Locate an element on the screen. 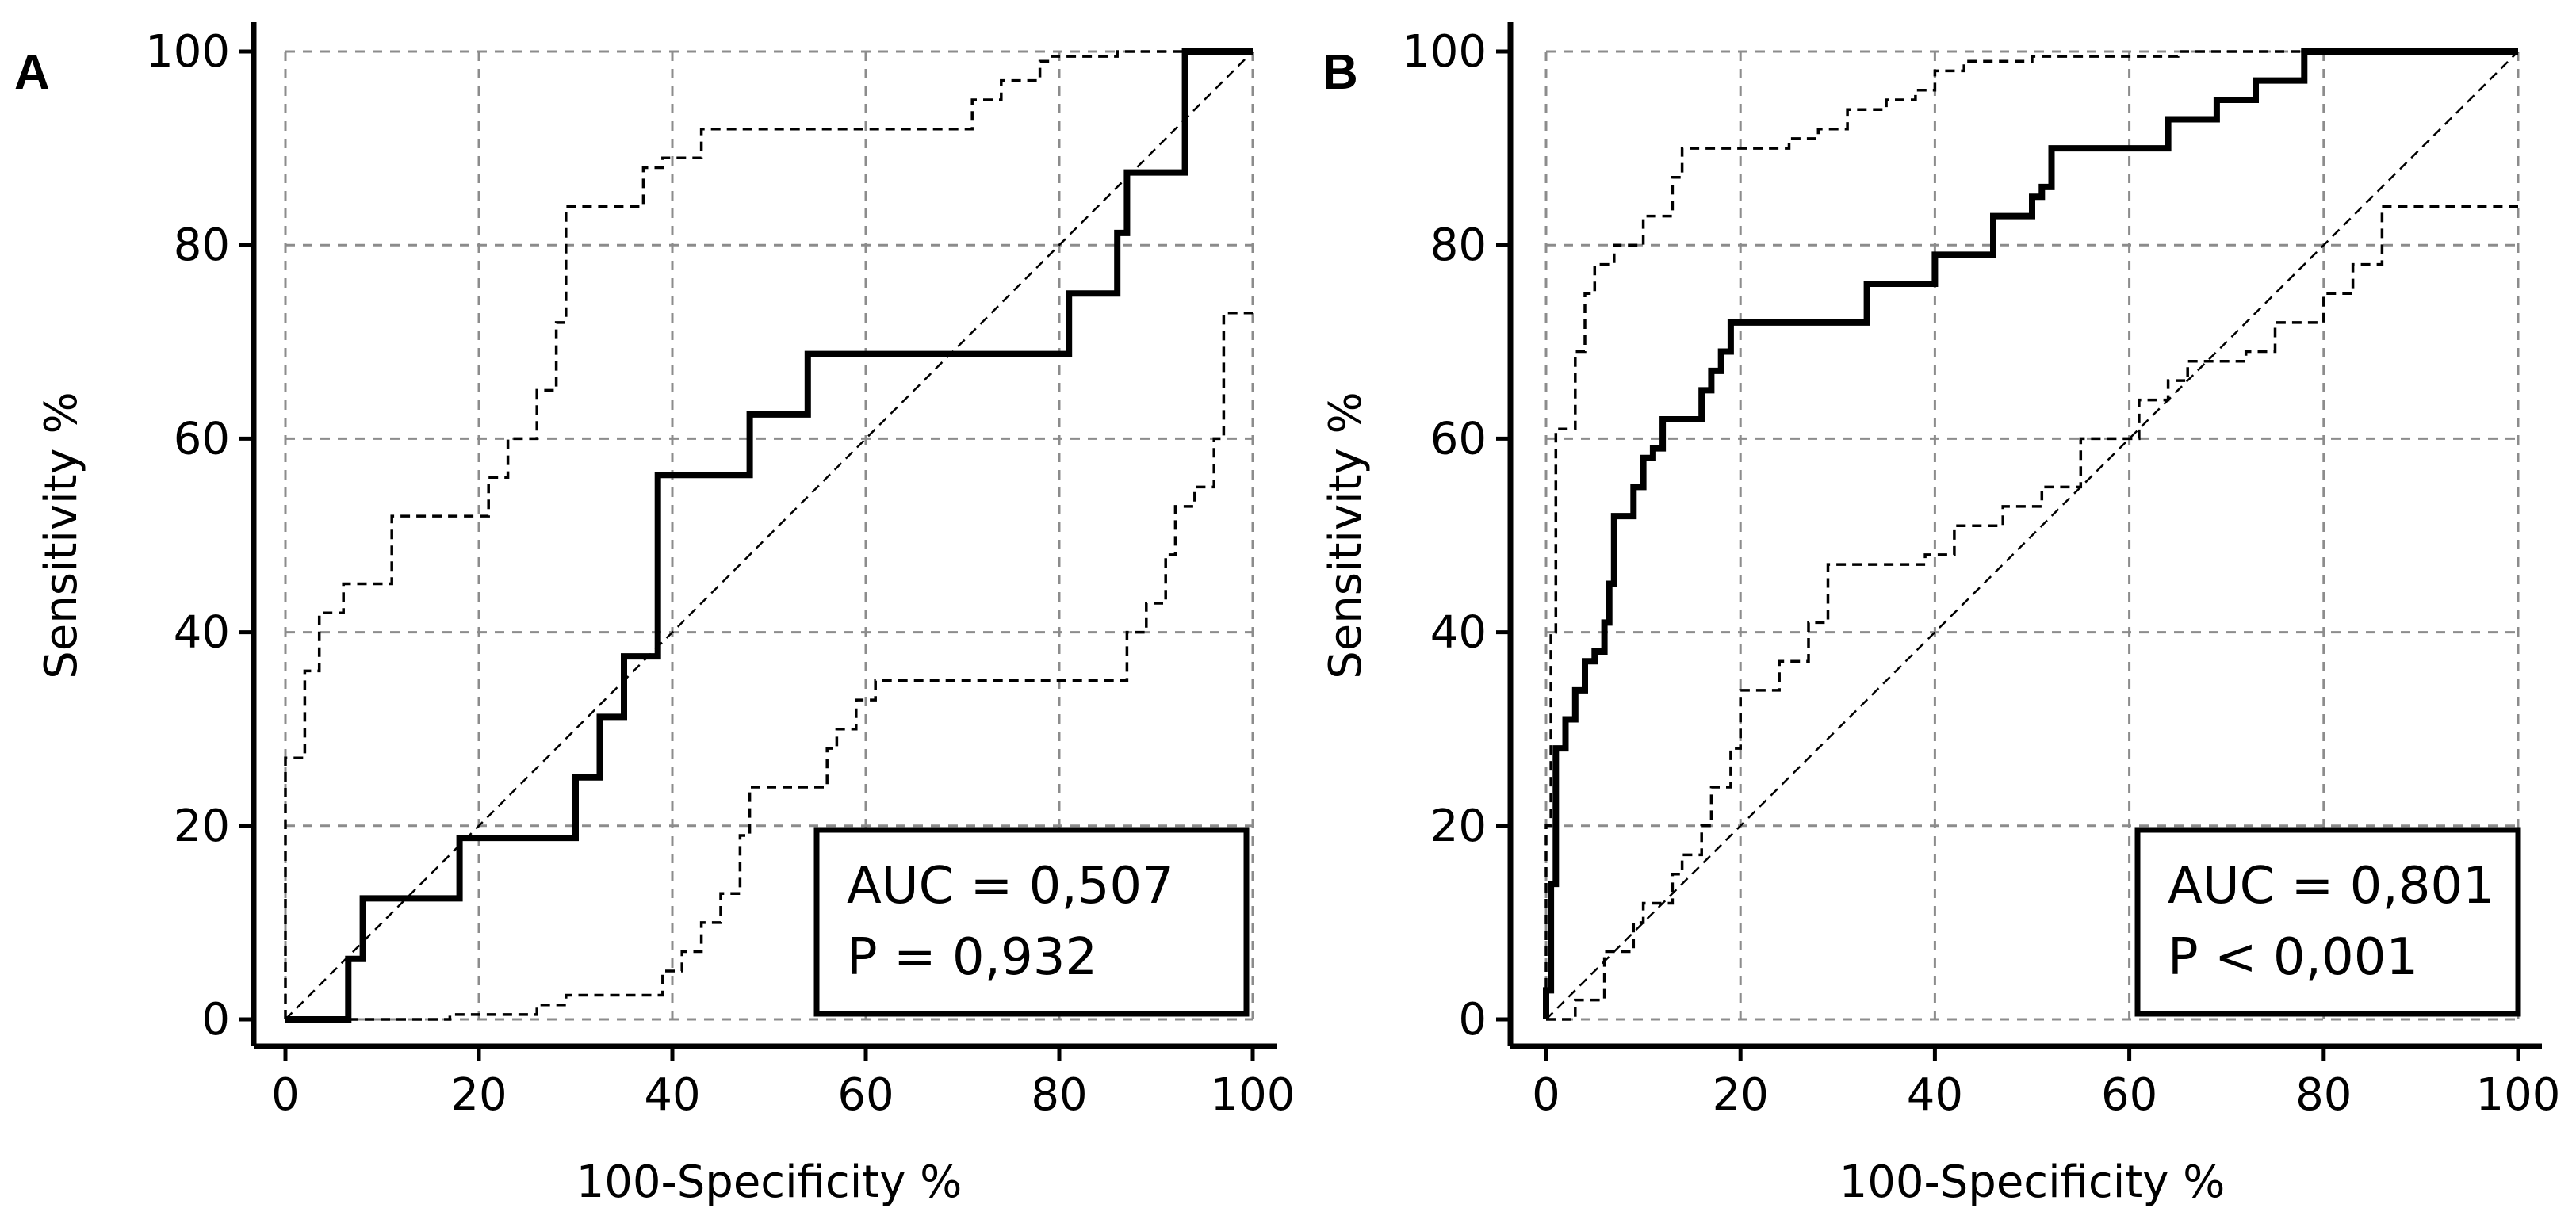 The width and height of the screenshot is (2576, 1231). chart-a-x-tick-label-1: 20 is located at coordinates (478, 1095).